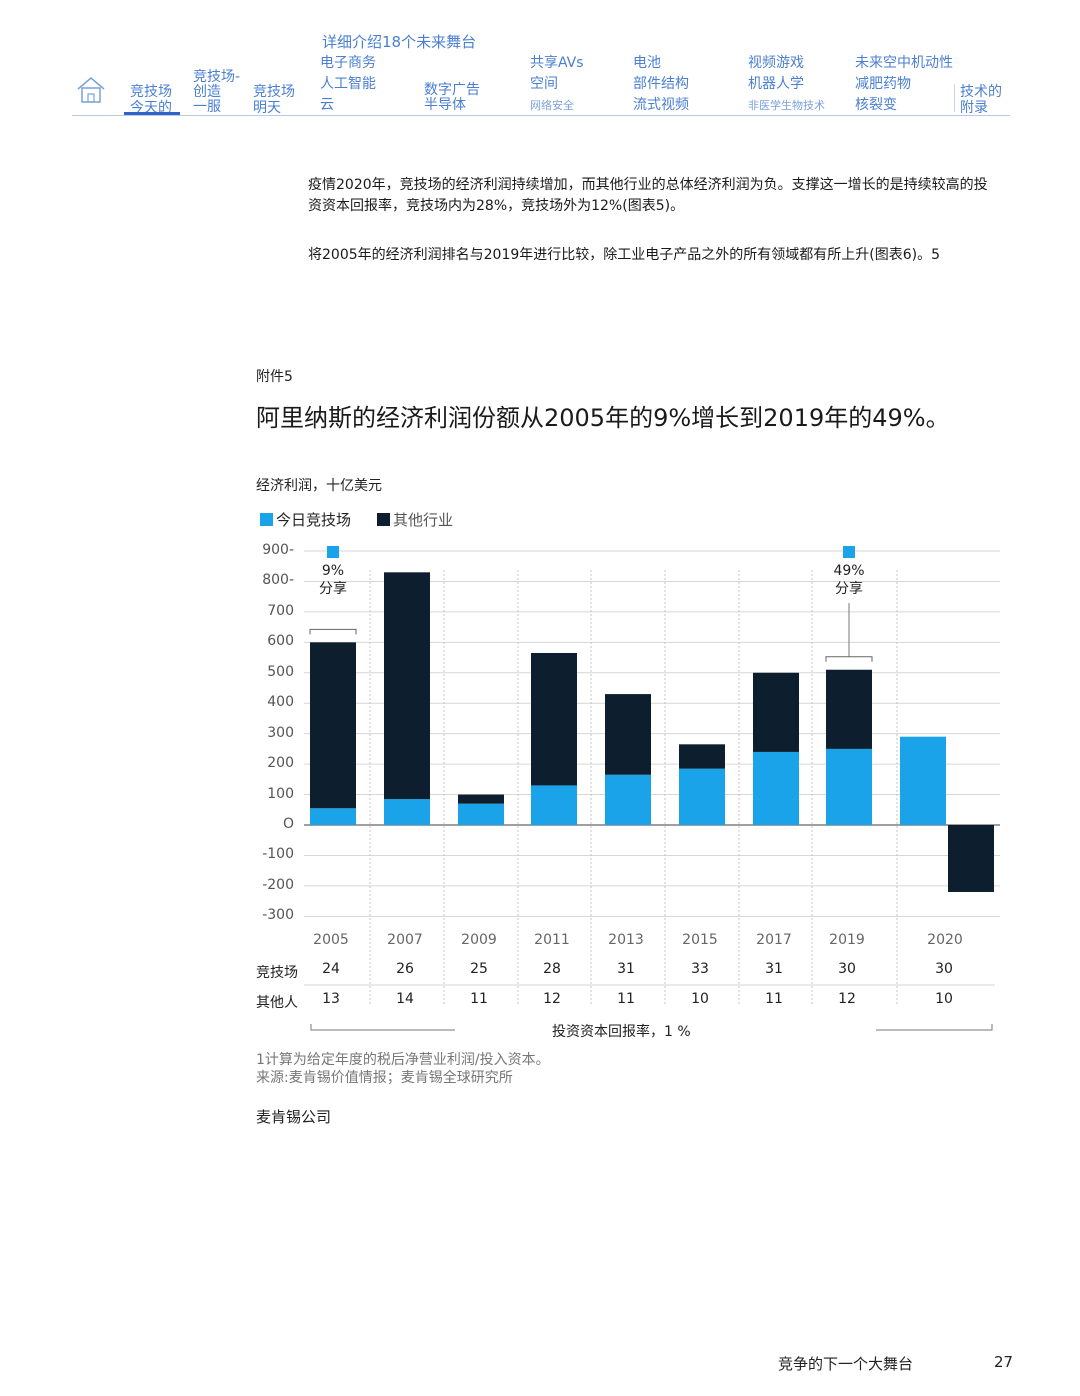 Image resolution: width=1080 pixels, height=1396 pixels. Describe the element at coordinates (280, 702) in the screenshot. I see `y-tick-label: 400` at that location.